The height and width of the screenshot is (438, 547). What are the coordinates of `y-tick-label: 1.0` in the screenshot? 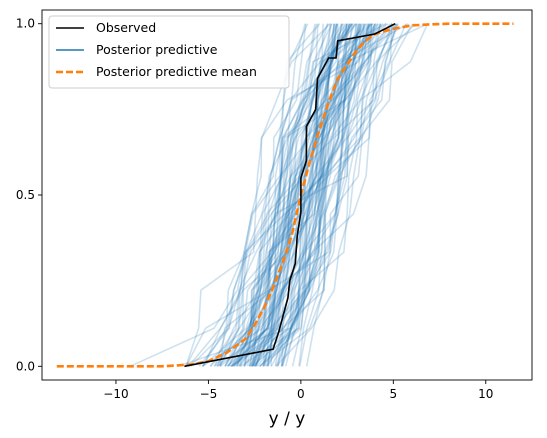 It's located at (25, 24).